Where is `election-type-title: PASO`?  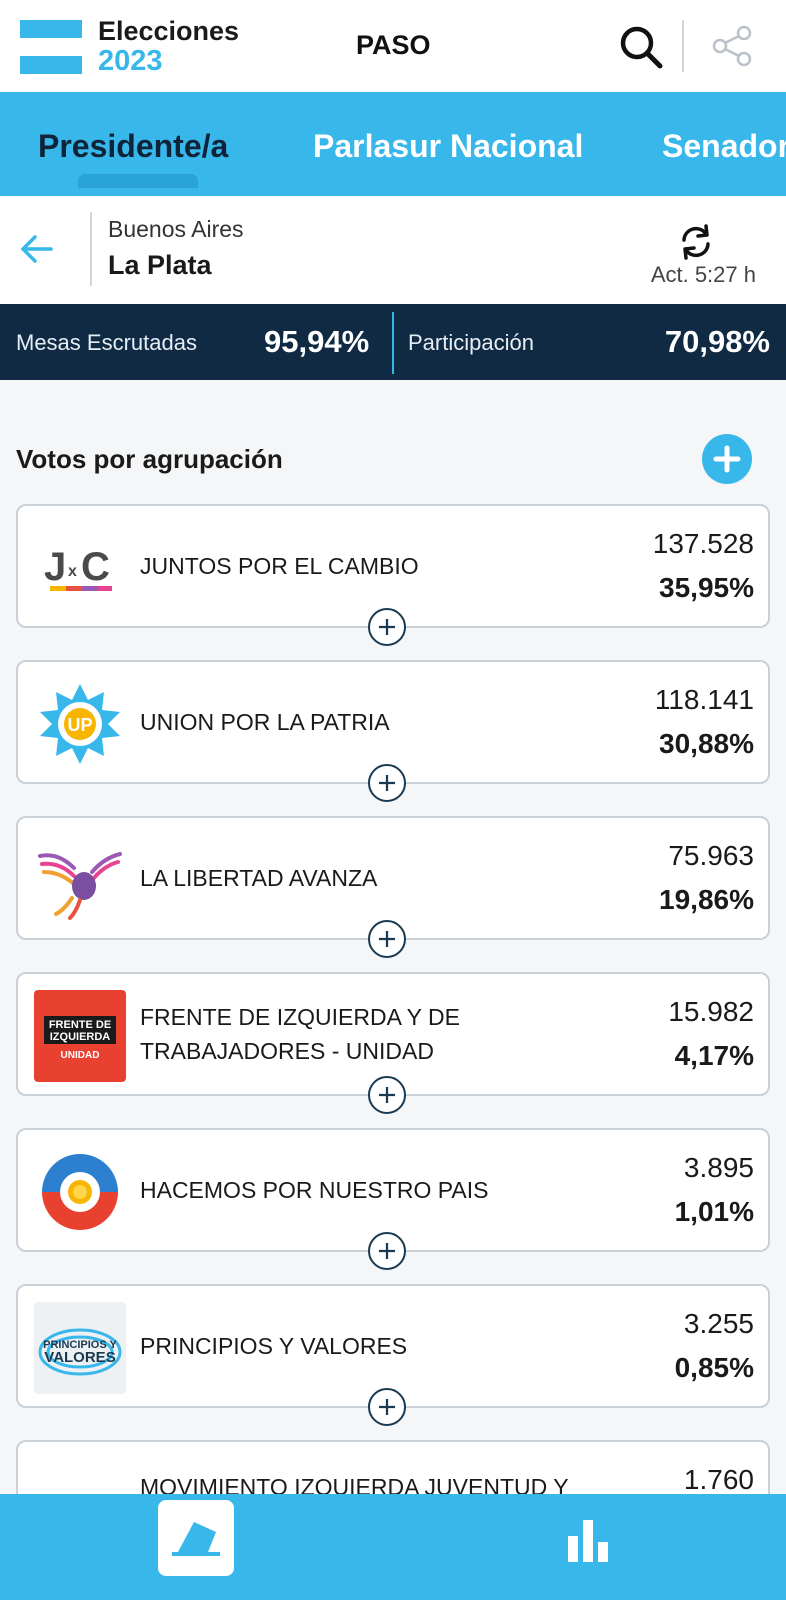 election-type-title: PASO is located at coordinates (393, 45).